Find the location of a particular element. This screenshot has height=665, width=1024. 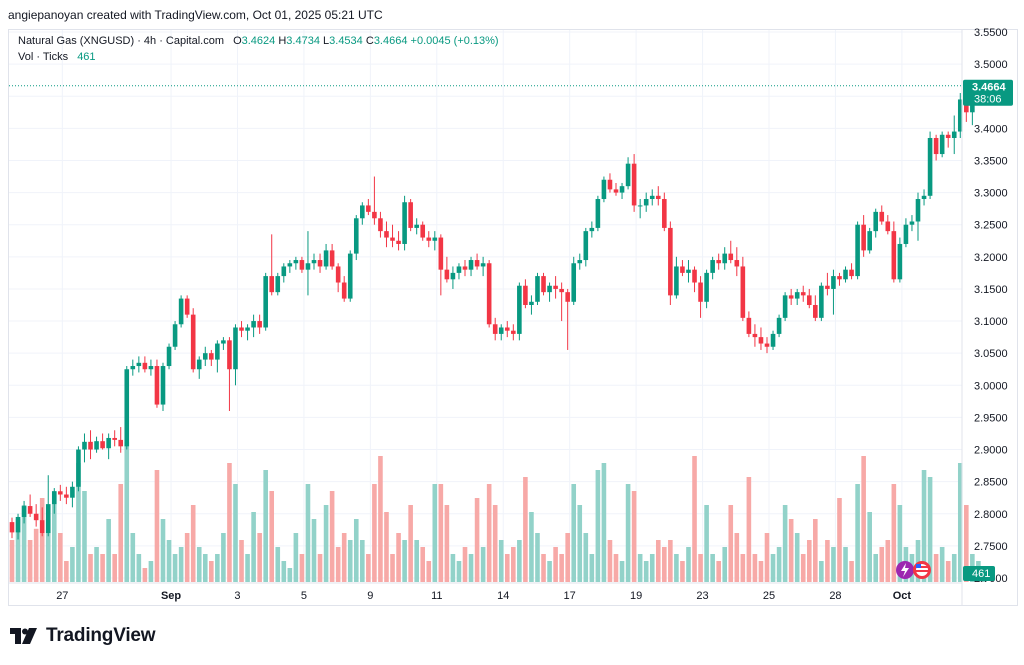

legend-symbol: Natural Gas (XNGUSD) · 4h · Capital.com is located at coordinates (121, 41).